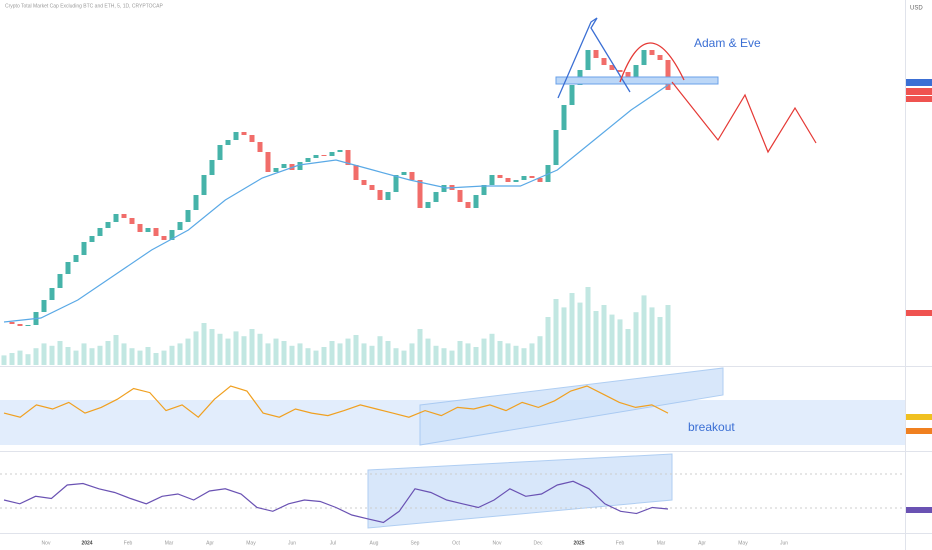  I want to click on time-label: Jul, so click(333, 543).